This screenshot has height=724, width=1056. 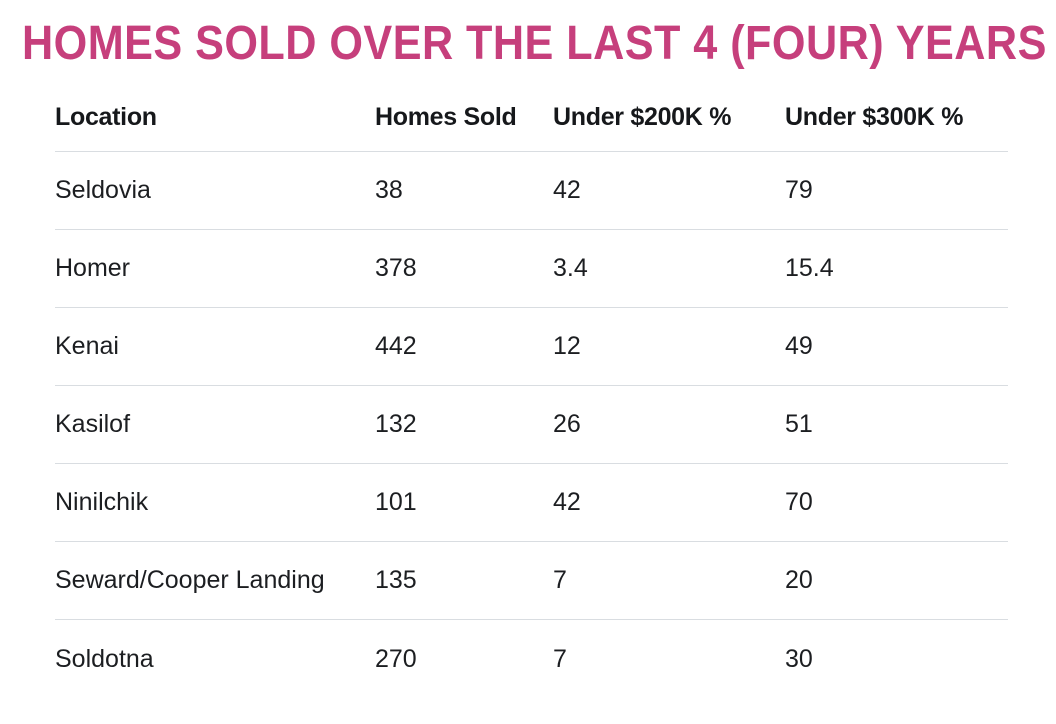 What do you see at coordinates (531, 581) in the screenshot?
I see `table-row-seward-cooper-landing: Seward/Cooper Landing 135 7 20` at bounding box center [531, 581].